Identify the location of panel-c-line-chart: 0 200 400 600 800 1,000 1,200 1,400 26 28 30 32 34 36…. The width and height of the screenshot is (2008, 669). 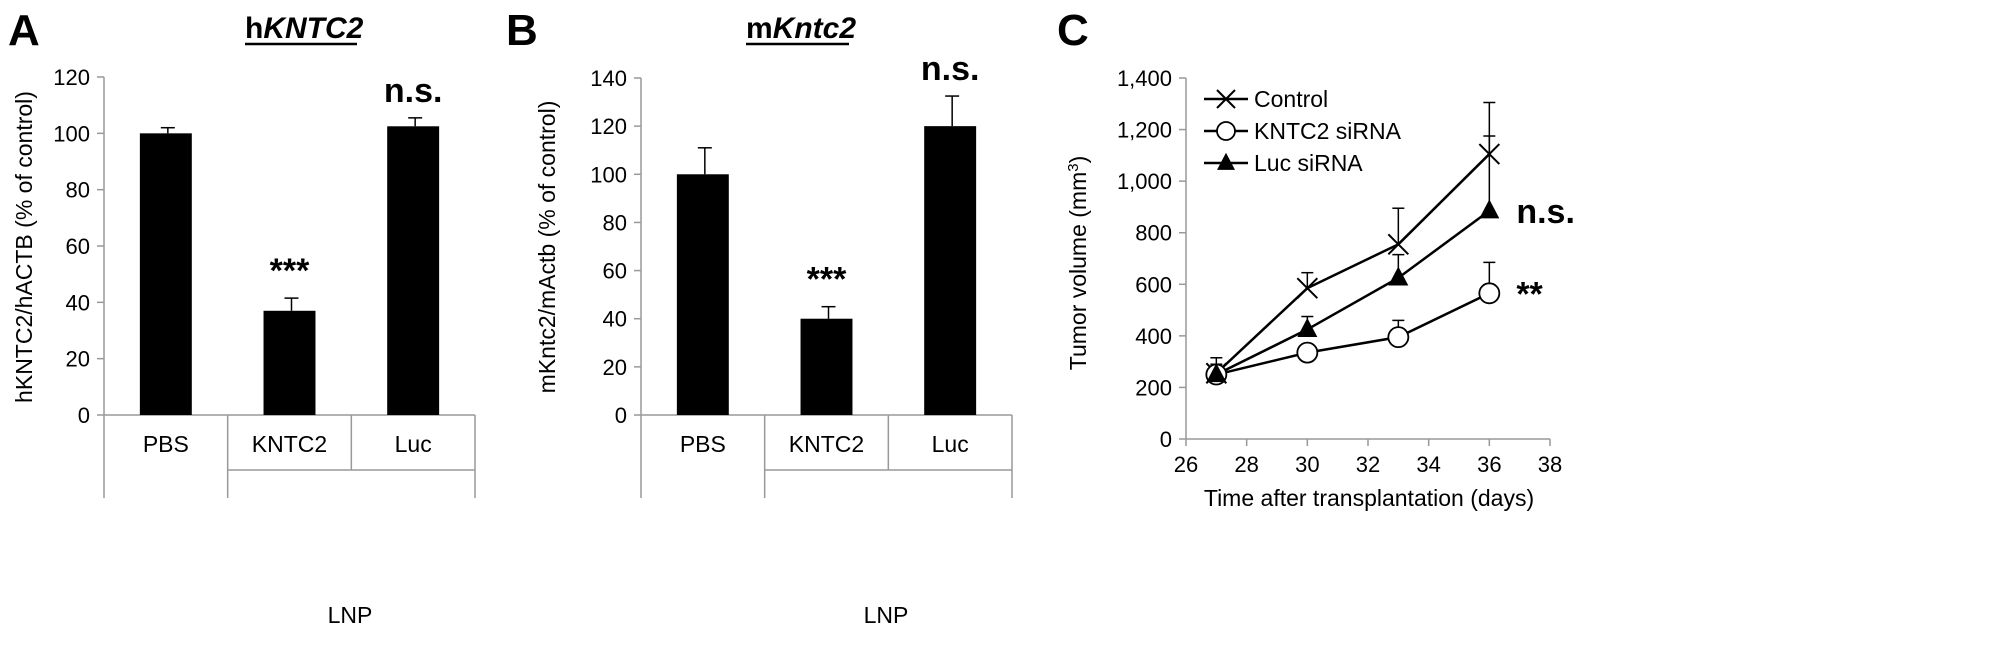
(1346, 271).